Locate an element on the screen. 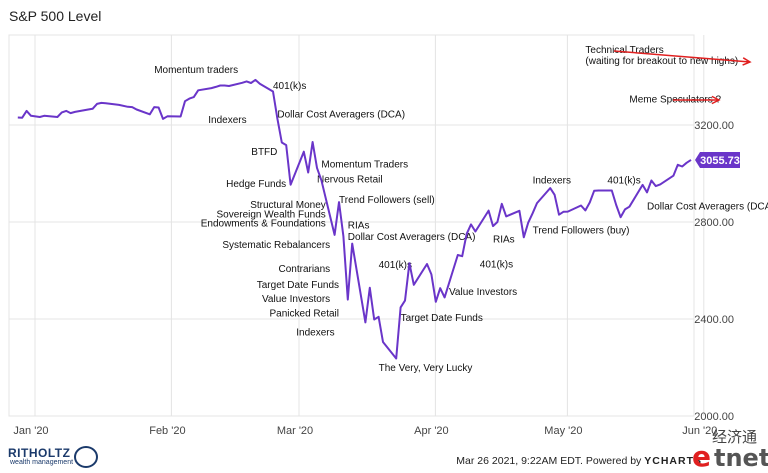 The image size is (768, 473). last-value-label: 3055.73 is located at coordinates (720, 161).